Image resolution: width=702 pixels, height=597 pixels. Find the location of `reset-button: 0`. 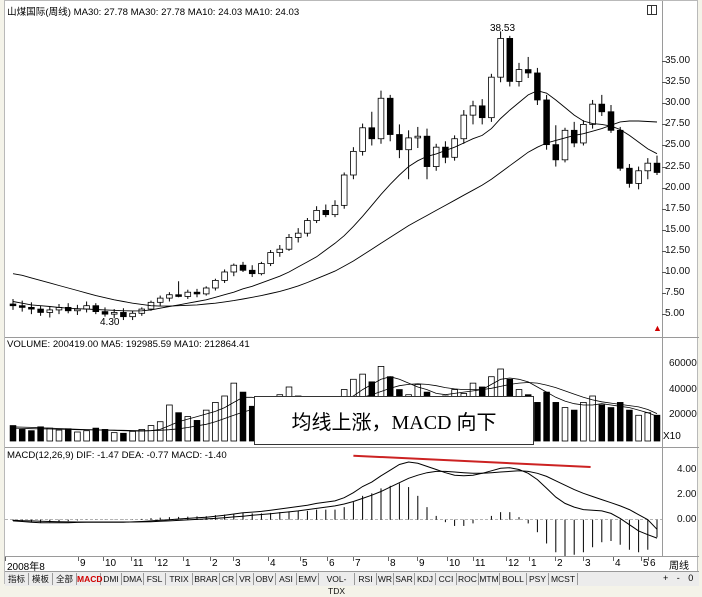

reset-button: 0 is located at coordinates (691, 578).